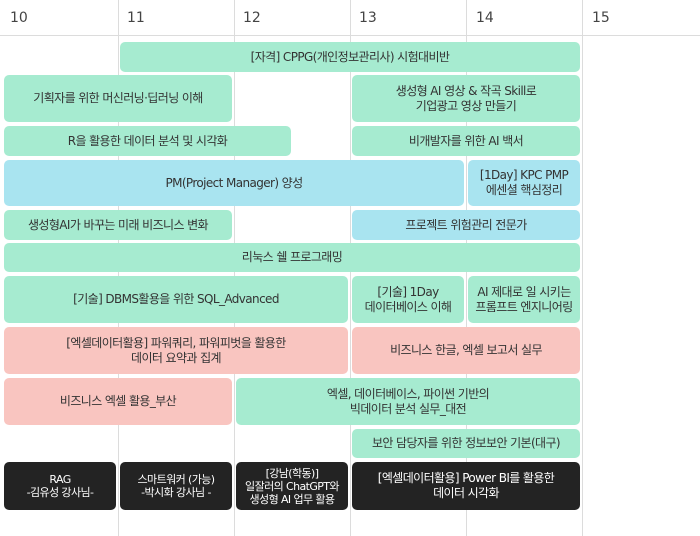 The width and height of the screenshot is (700, 536). What do you see at coordinates (350, 57) in the screenshot?
I see `event-cppg: [자격] CPPG(개인정보관리사) 시험대비반` at bounding box center [350, 57].